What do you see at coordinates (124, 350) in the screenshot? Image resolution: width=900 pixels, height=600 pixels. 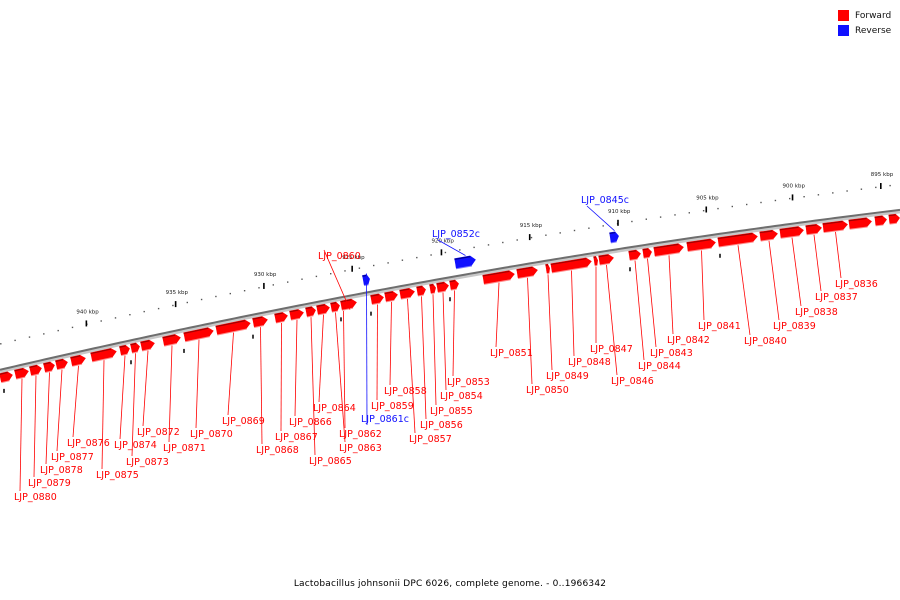 I see `gene-arrow-ljp_0874-body` at bounding box center [124, 350].